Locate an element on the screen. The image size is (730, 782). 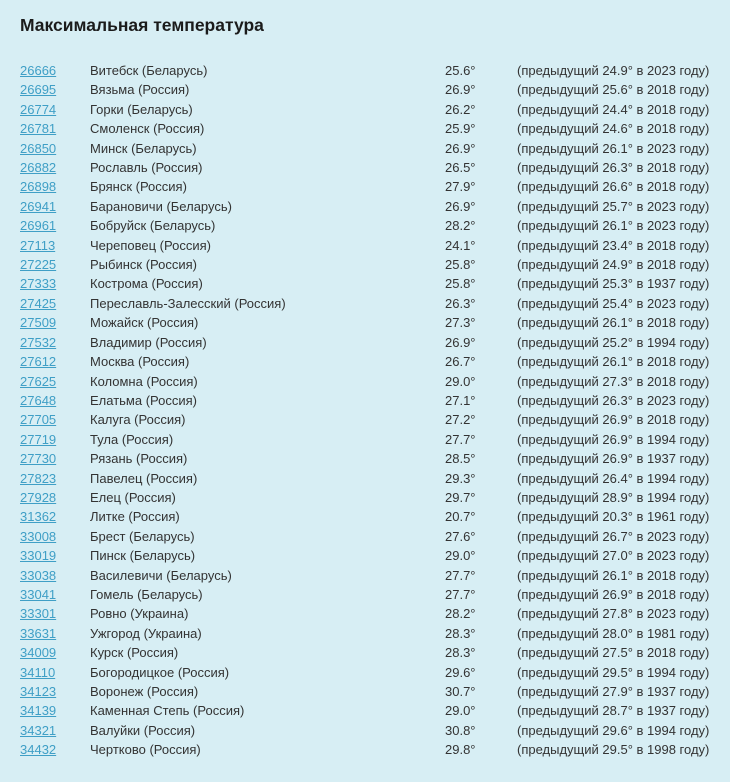
station-id-link: 34139 is located at coordinates (38, 711).